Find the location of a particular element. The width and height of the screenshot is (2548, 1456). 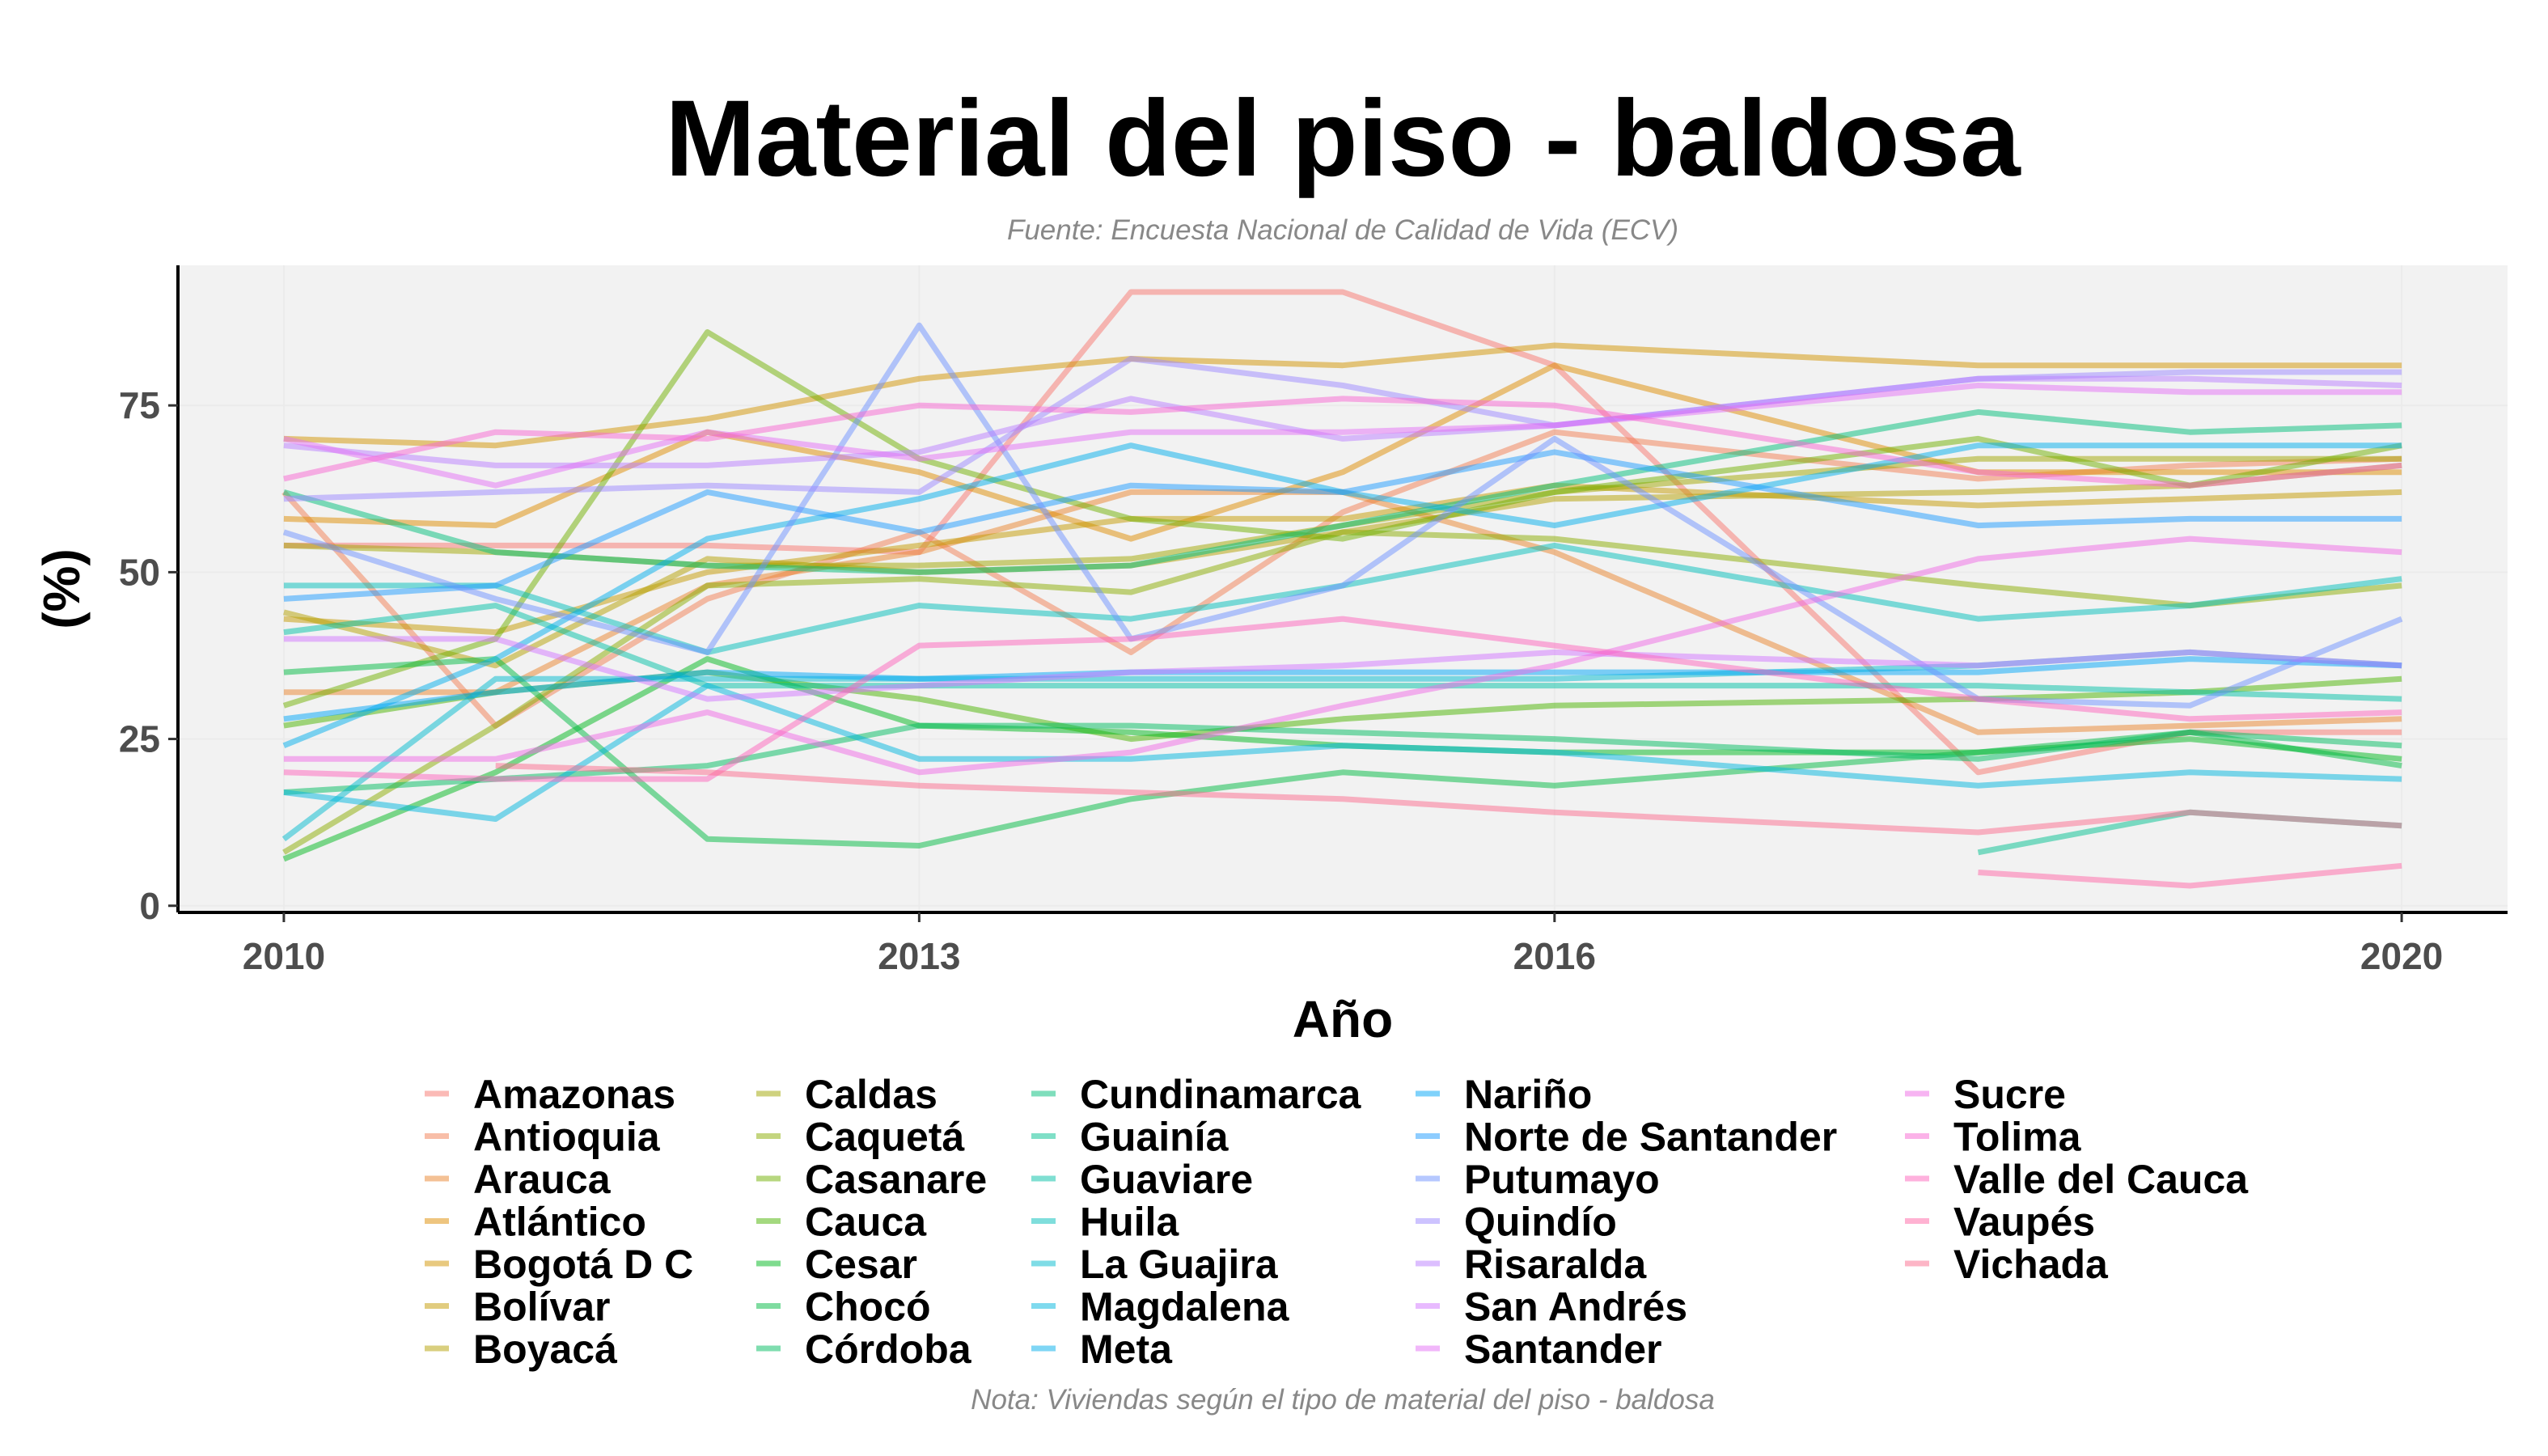

legend-label: Arauca is located at coordinates (542, 1179).